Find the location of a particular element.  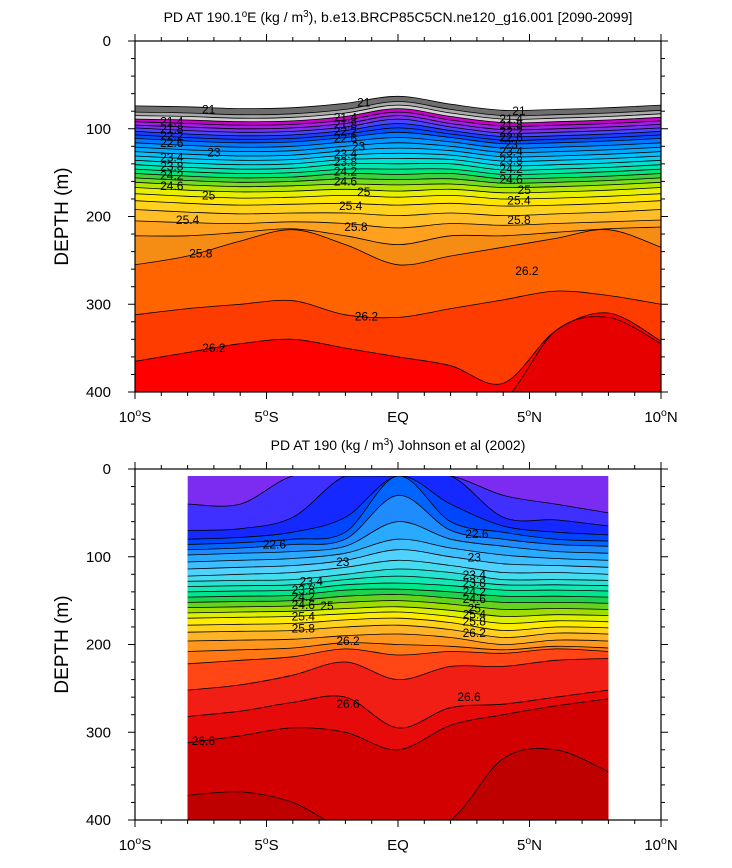

y-axis-label: DEPTH (m) is located at coordinates (62, 216).